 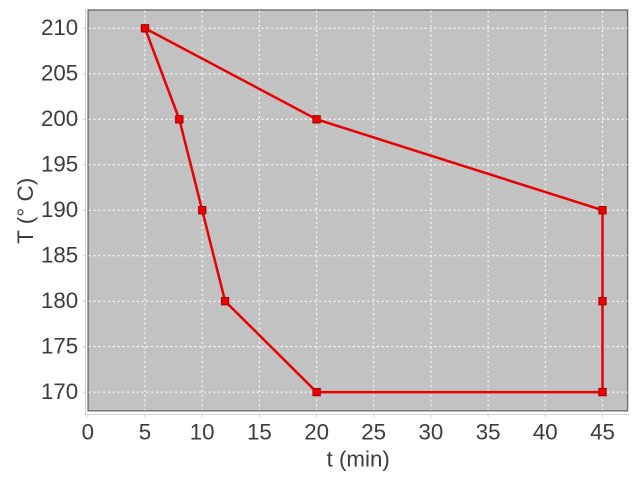 What do you see at coordinates (602, 431) in the screenshot?
I see `svg-text: 45` at bounding box center [602, 431].